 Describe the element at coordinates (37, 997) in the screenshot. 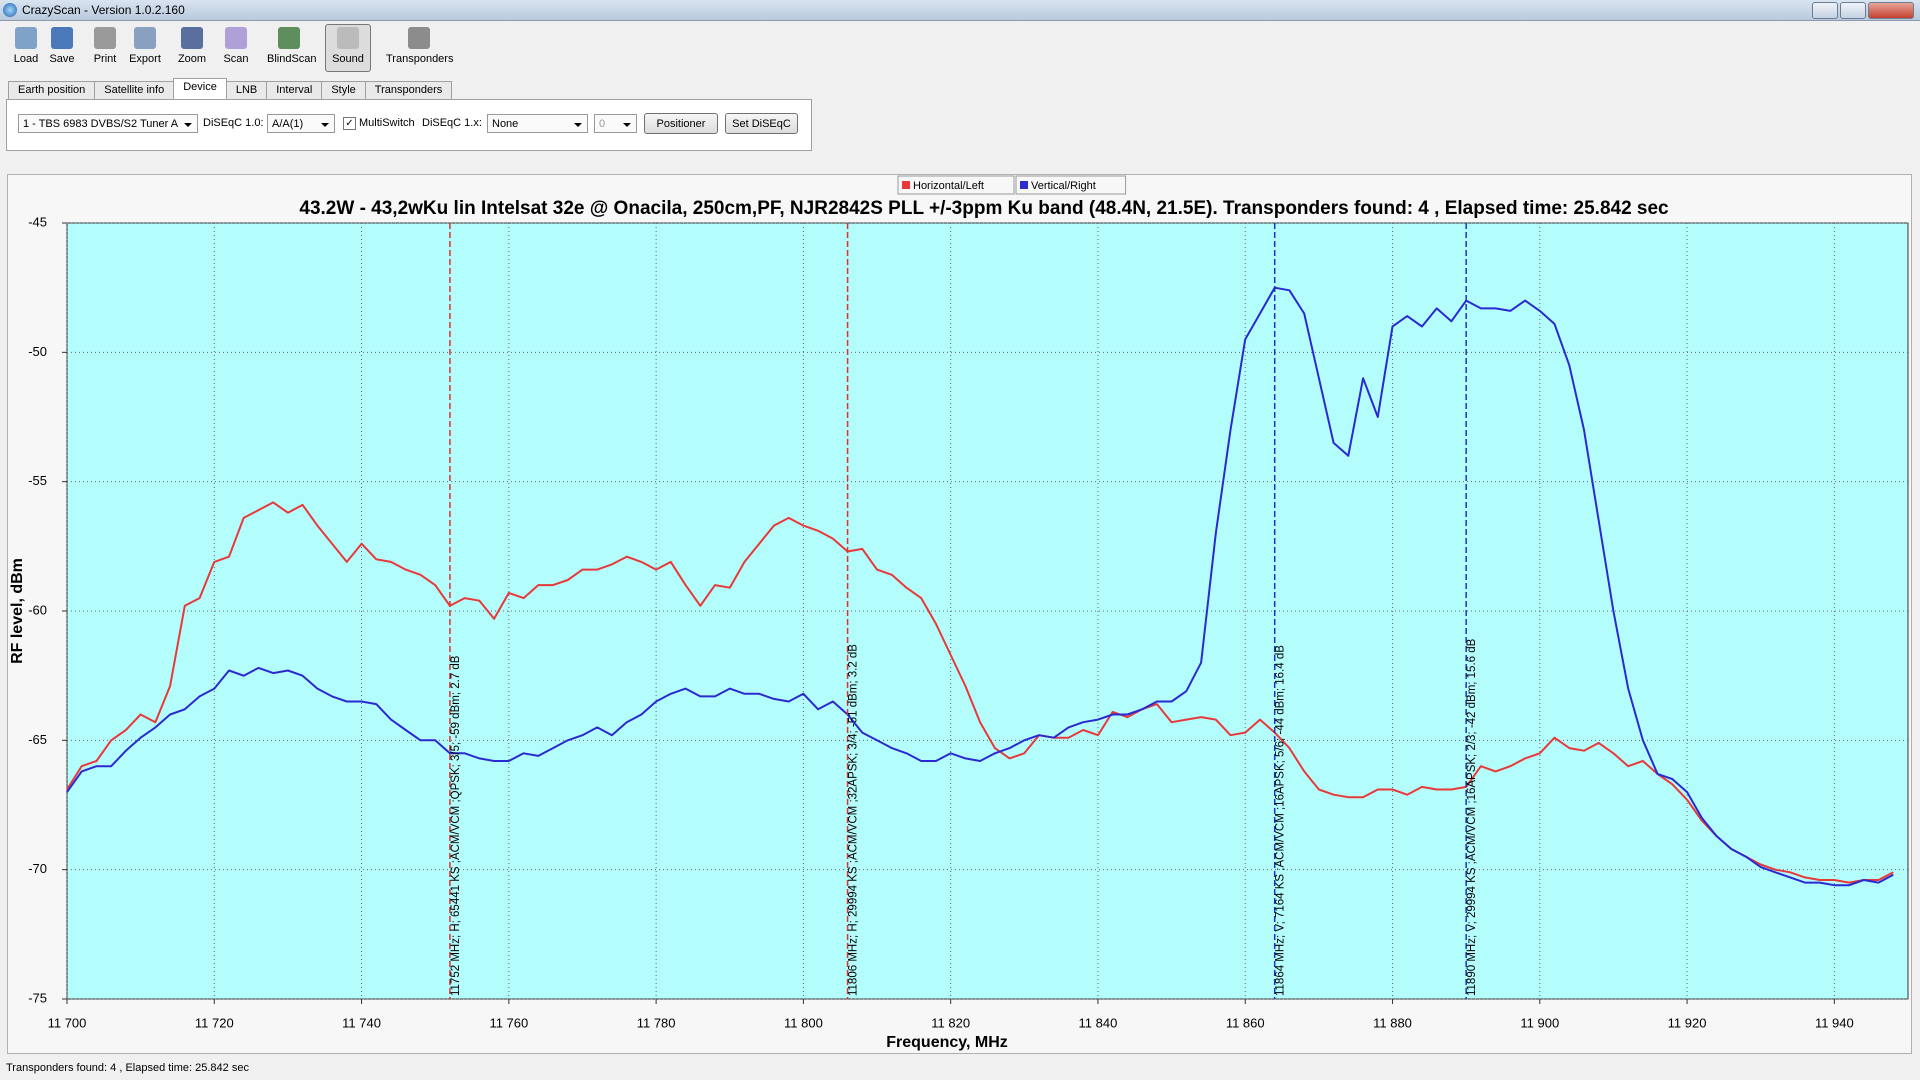

I see `y-tick-label: -75` at that location.